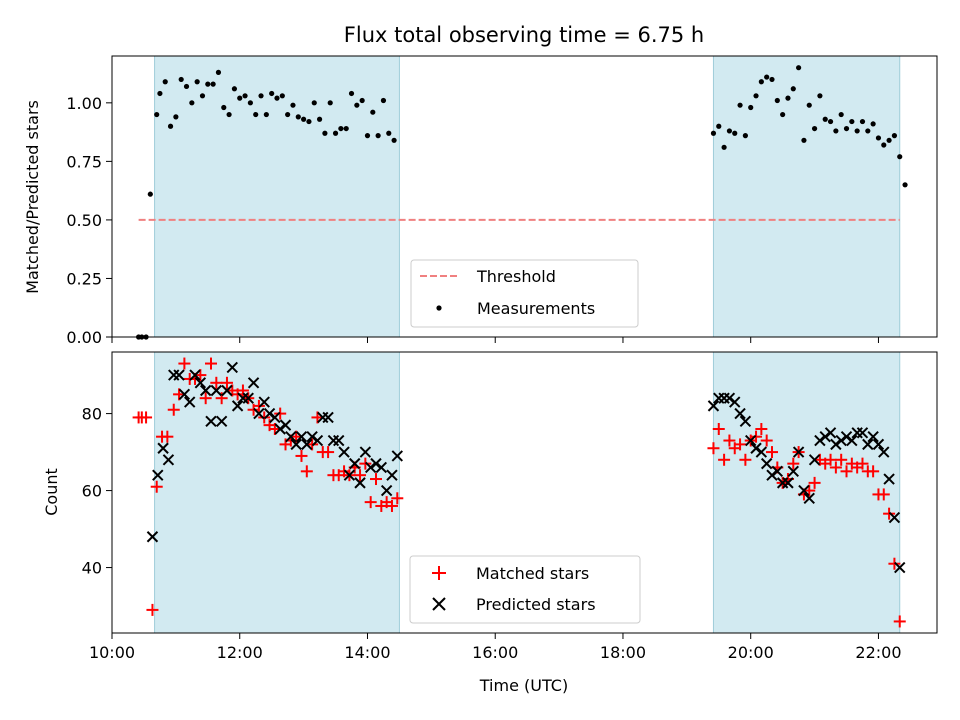  I want to click on bottom-y-axis-label: Count, so click(51, 492).